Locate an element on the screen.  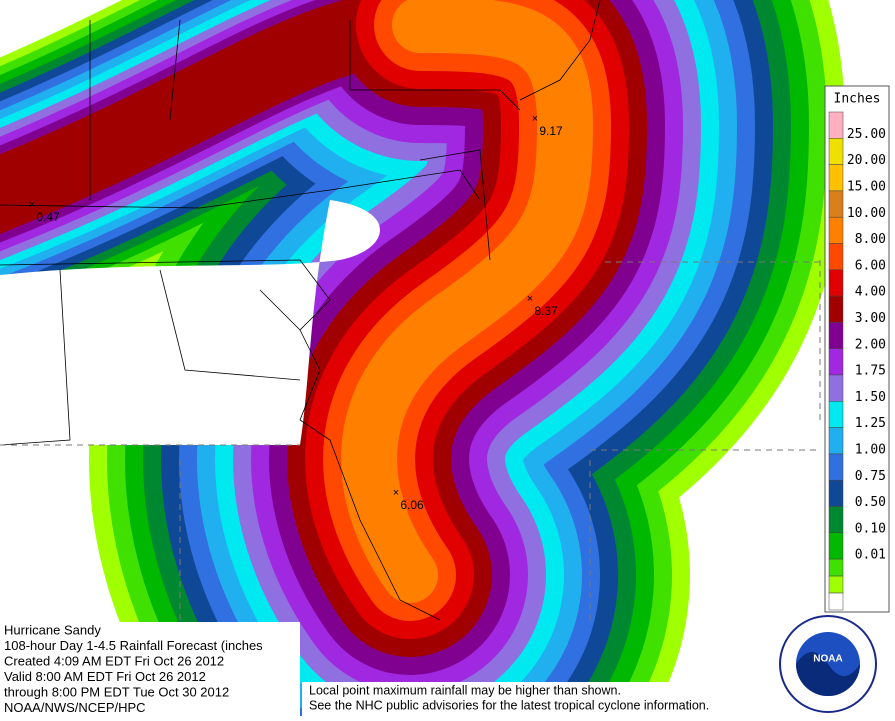
logo-text: NOAA is located at coordinates (827, 659).